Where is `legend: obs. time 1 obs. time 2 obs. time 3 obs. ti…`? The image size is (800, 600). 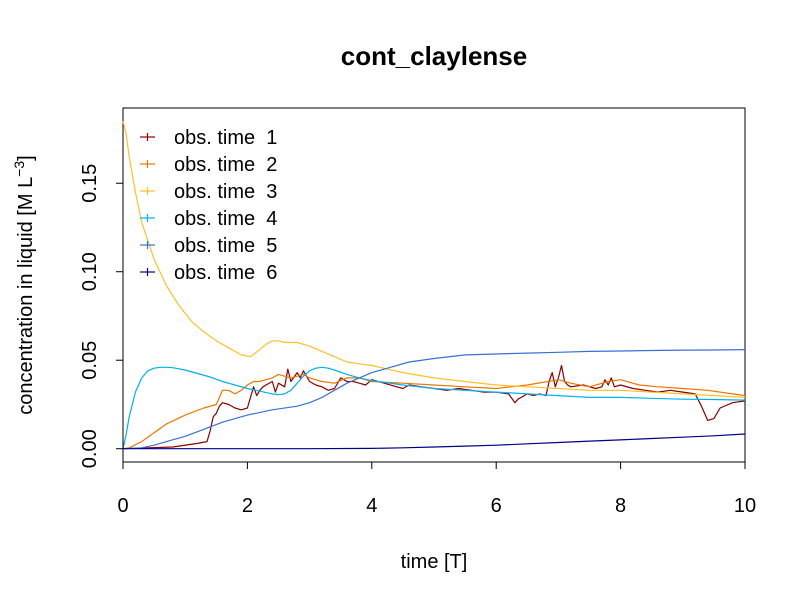
legend: obs. time 1 obs. time 2 obs. time 3 obs. ti… is located at coordinates (208, 205).